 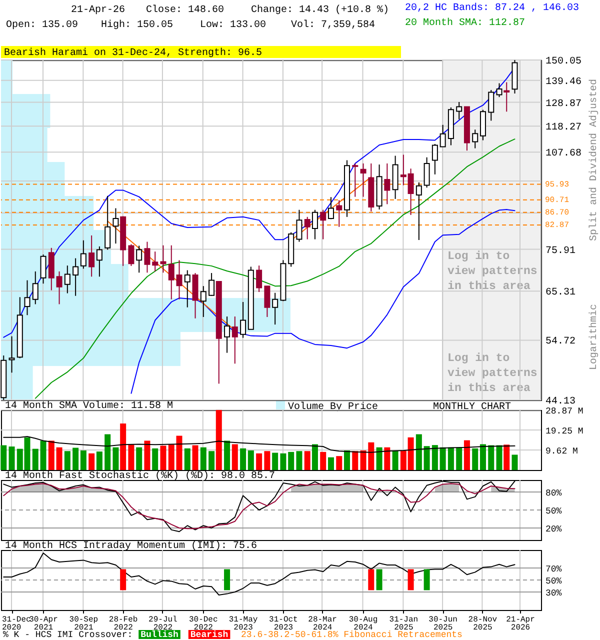 I want to click on band-label: Log in to view patterns in this area, so click(x=493, y=271).